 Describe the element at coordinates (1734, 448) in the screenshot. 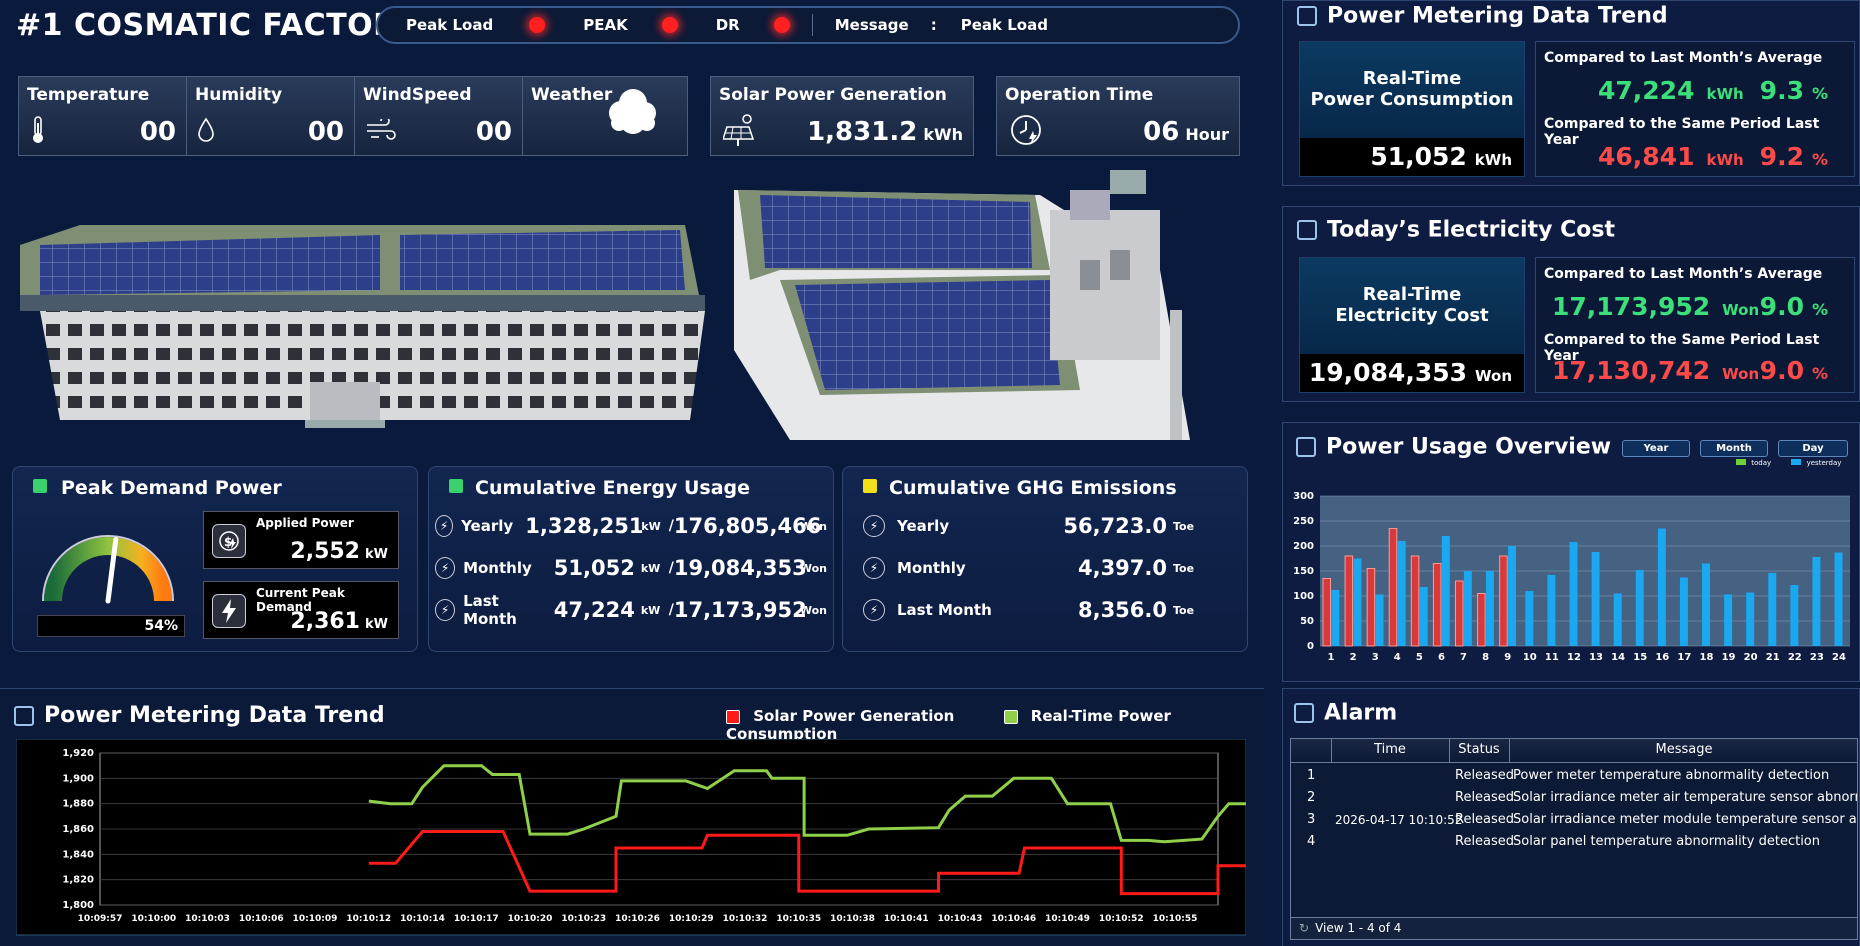

I see `tab-month: Month` at that location.